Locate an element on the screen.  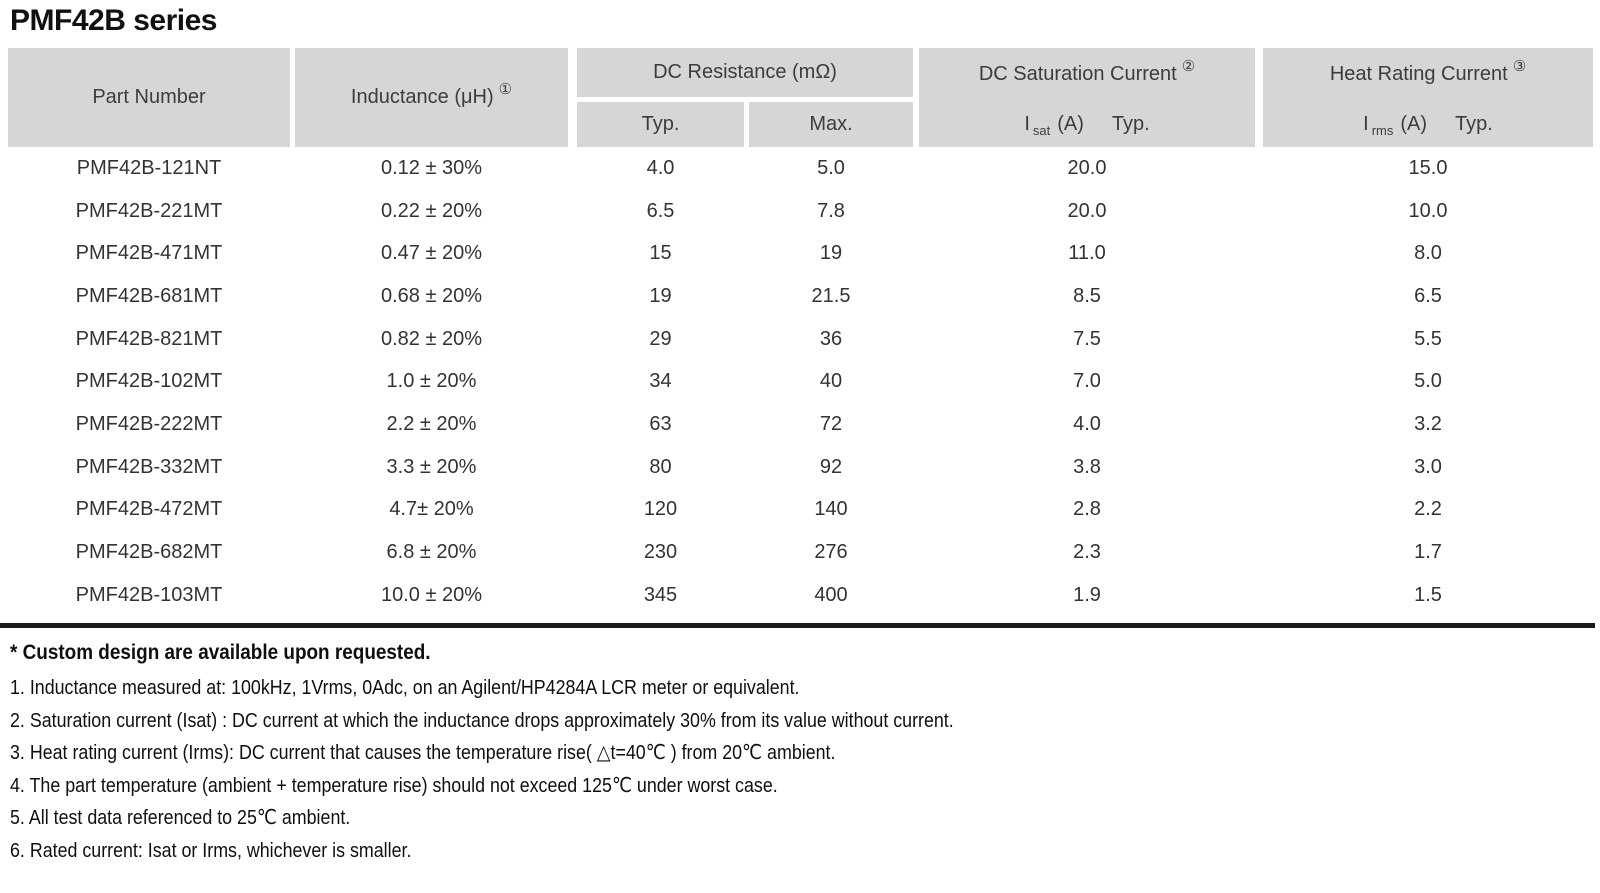
cell-inductance: 1.0 ± 20% is located at coordinates (431, 381).